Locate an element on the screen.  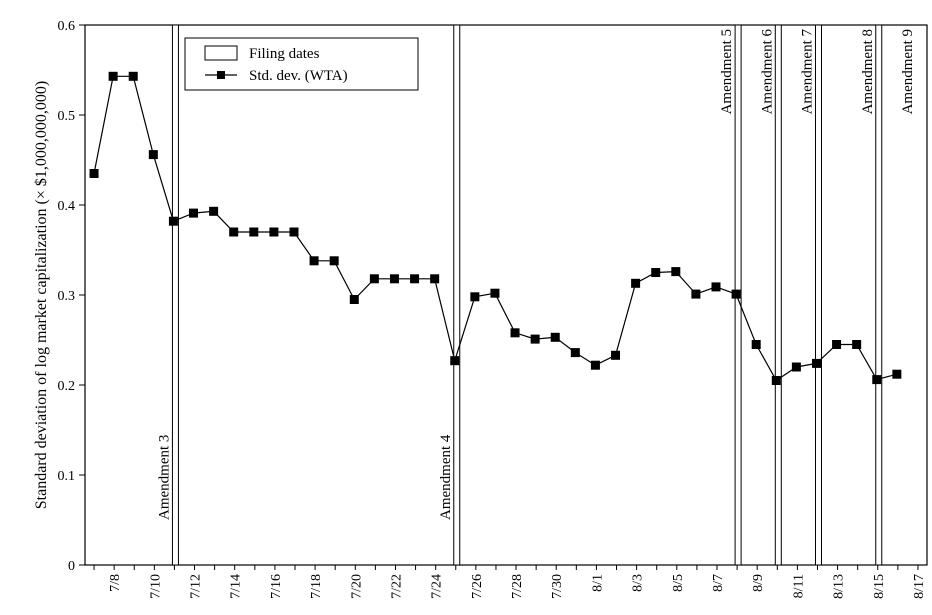
x-tick-label: 7/18 is located at coordinates (316, 586).